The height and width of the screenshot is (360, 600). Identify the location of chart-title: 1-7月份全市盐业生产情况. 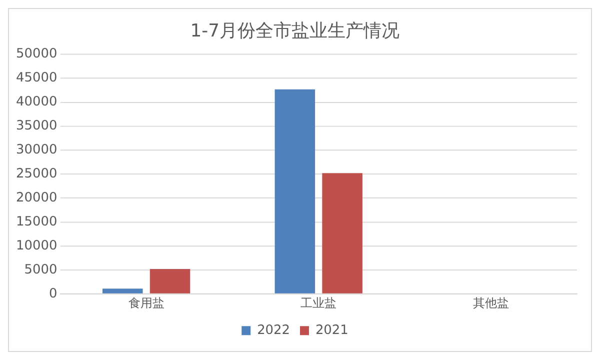
(295, 31).